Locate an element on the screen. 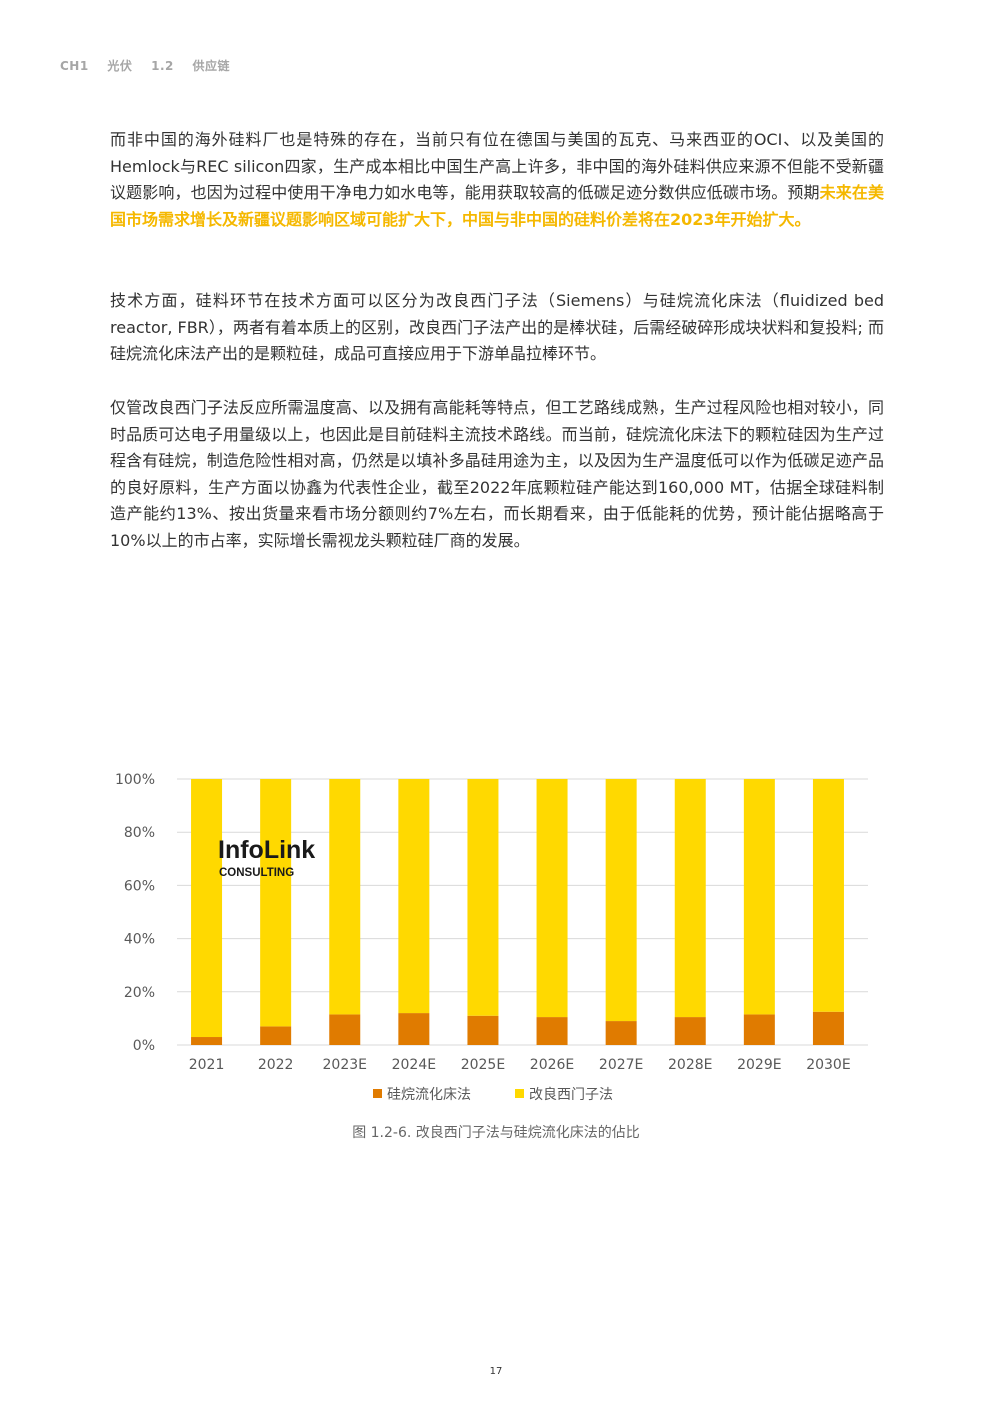  y-tick-label: 80% is located at coordinates (139, 833).